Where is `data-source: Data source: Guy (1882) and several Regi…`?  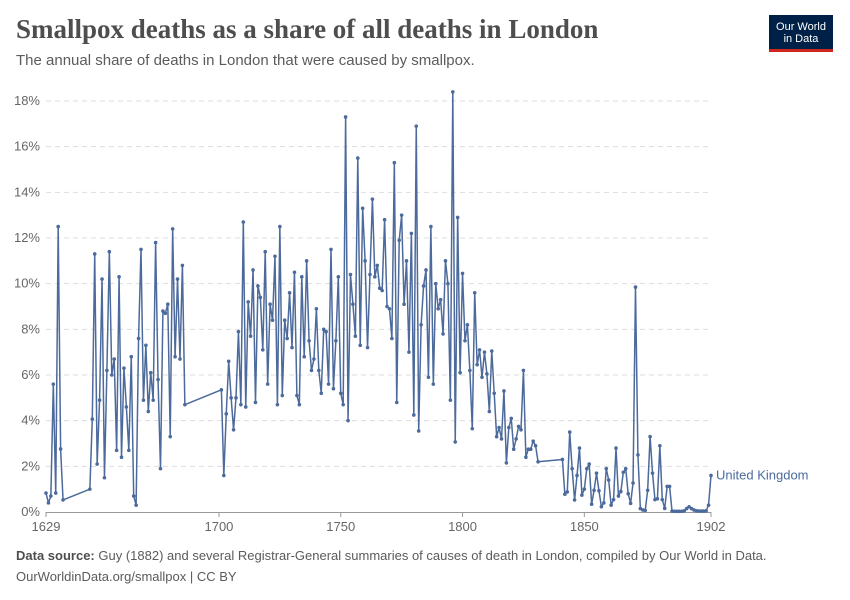
data-source: Data source: Guy (1882) and several Regi… is located at coordinates (391, 555).